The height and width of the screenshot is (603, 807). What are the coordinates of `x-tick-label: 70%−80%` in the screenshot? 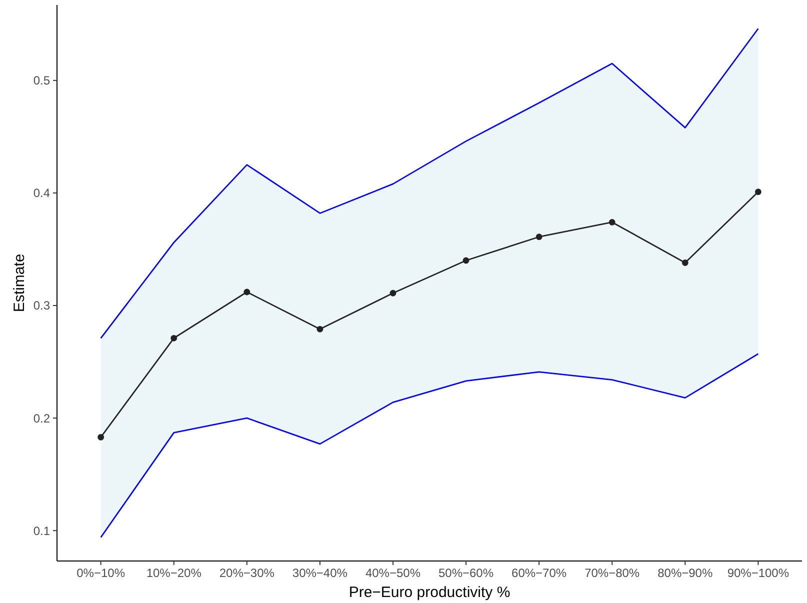 It's located at (612, 573).